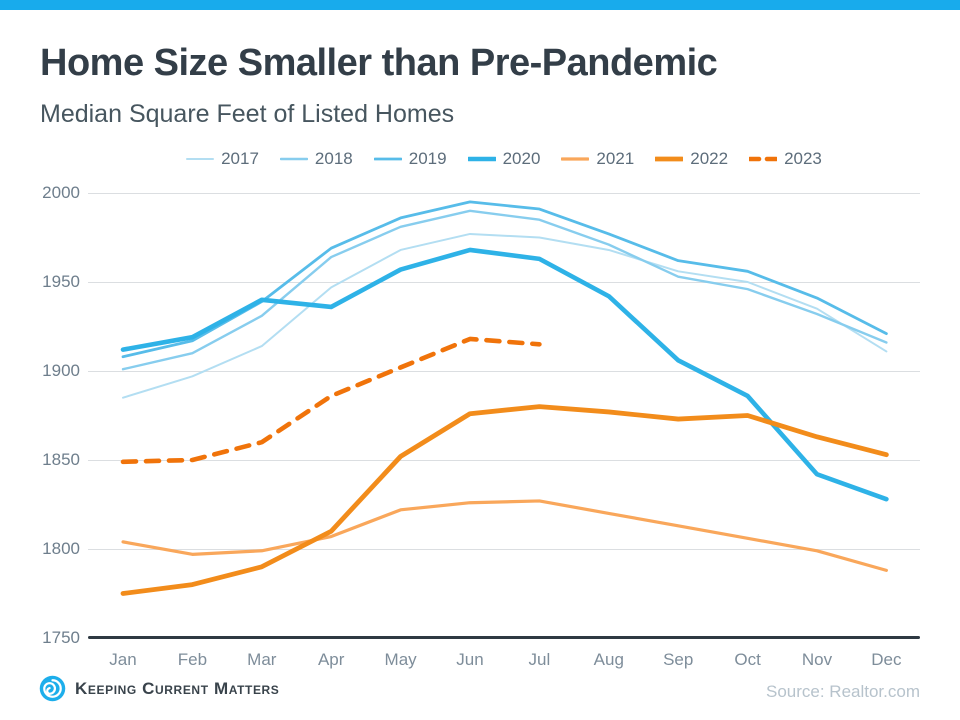  What do you see at coordinates (817, 659) in the screenshot?
I see `x-axis-month-label: Nov` at bounding box center [817, 659].